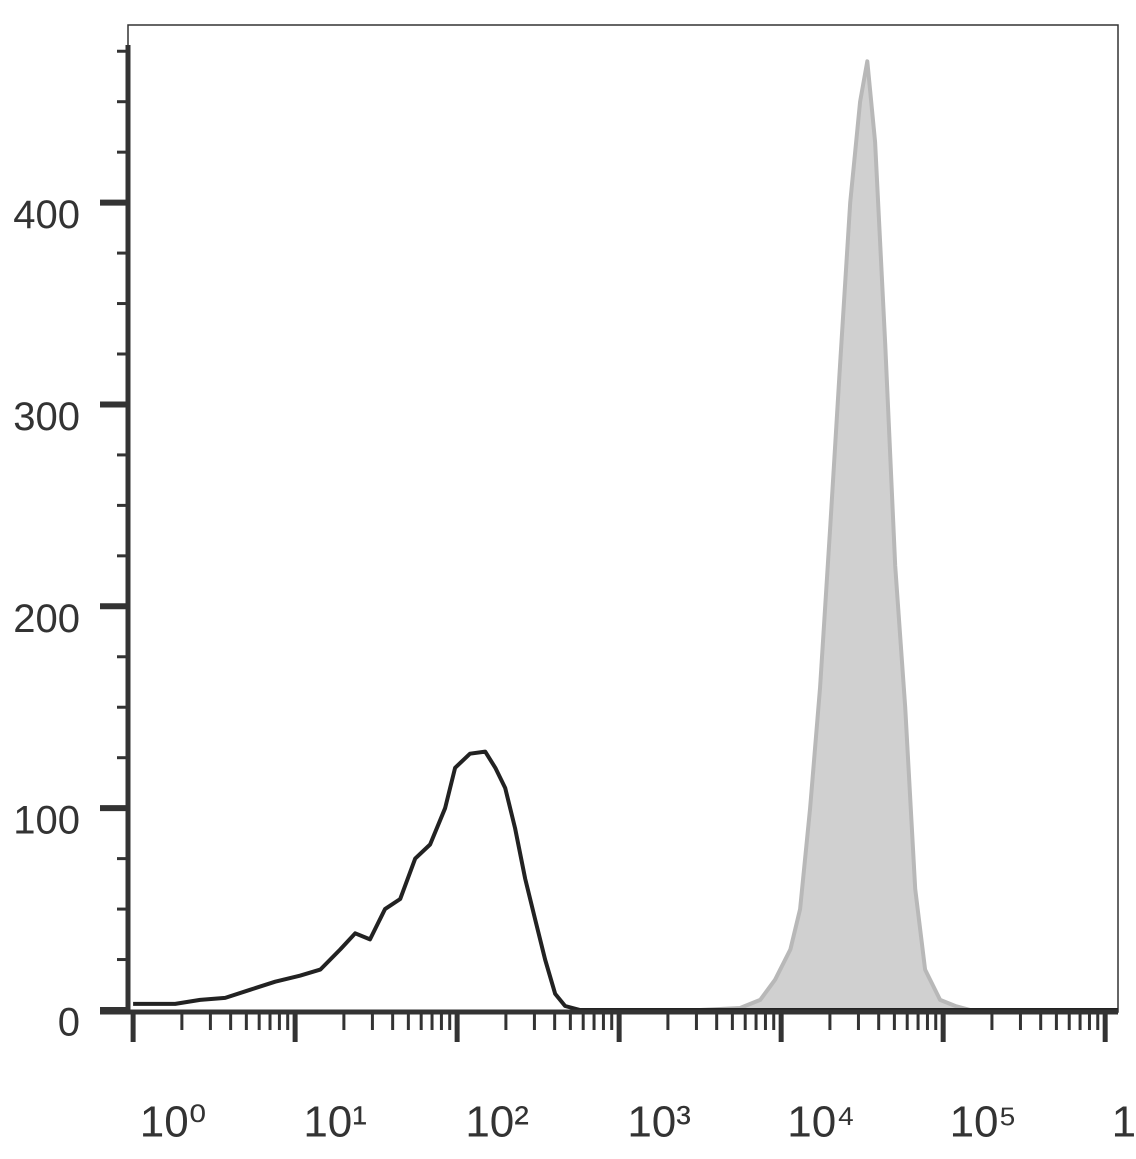 The image size is (1136, 1159). Describe the element at coordinates (46, 417) in the screenshot. I see `y-tick-label: 300` at that location.